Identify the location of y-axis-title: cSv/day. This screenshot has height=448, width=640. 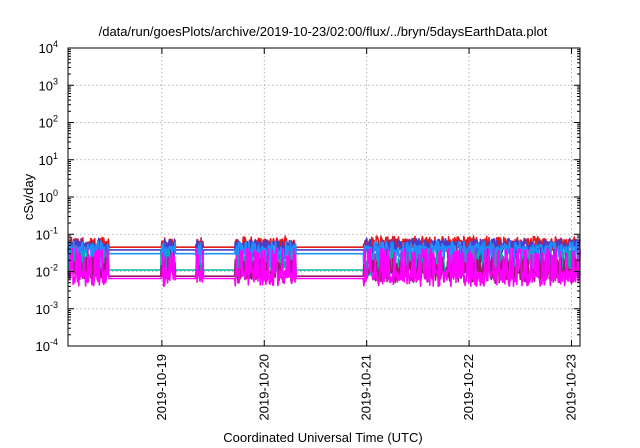
(28, 196).